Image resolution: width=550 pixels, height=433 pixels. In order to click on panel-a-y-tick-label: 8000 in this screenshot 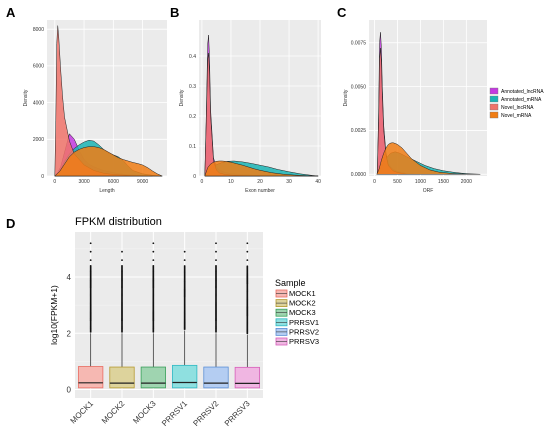, I will do `click(38, 30)`.